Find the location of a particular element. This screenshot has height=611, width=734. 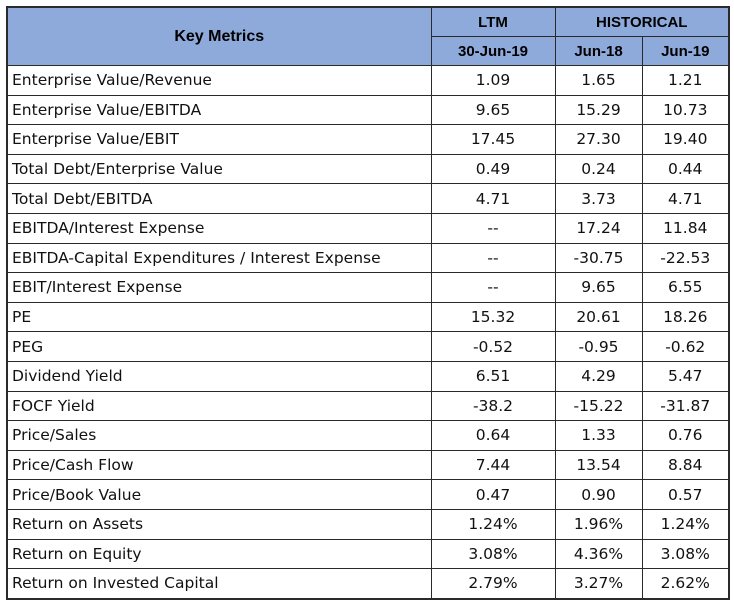

jun-19-value-cell: -31.87 is located at coordinates (685, 406).